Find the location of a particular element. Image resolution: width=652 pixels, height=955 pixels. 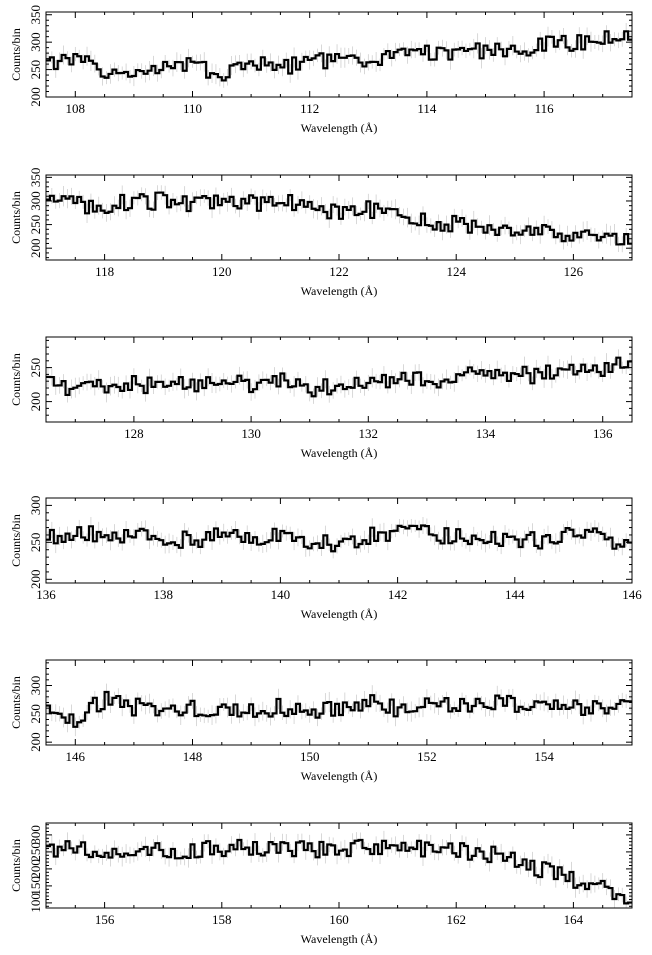

x-tick-label: 158 is located at coordinates (222, 919).